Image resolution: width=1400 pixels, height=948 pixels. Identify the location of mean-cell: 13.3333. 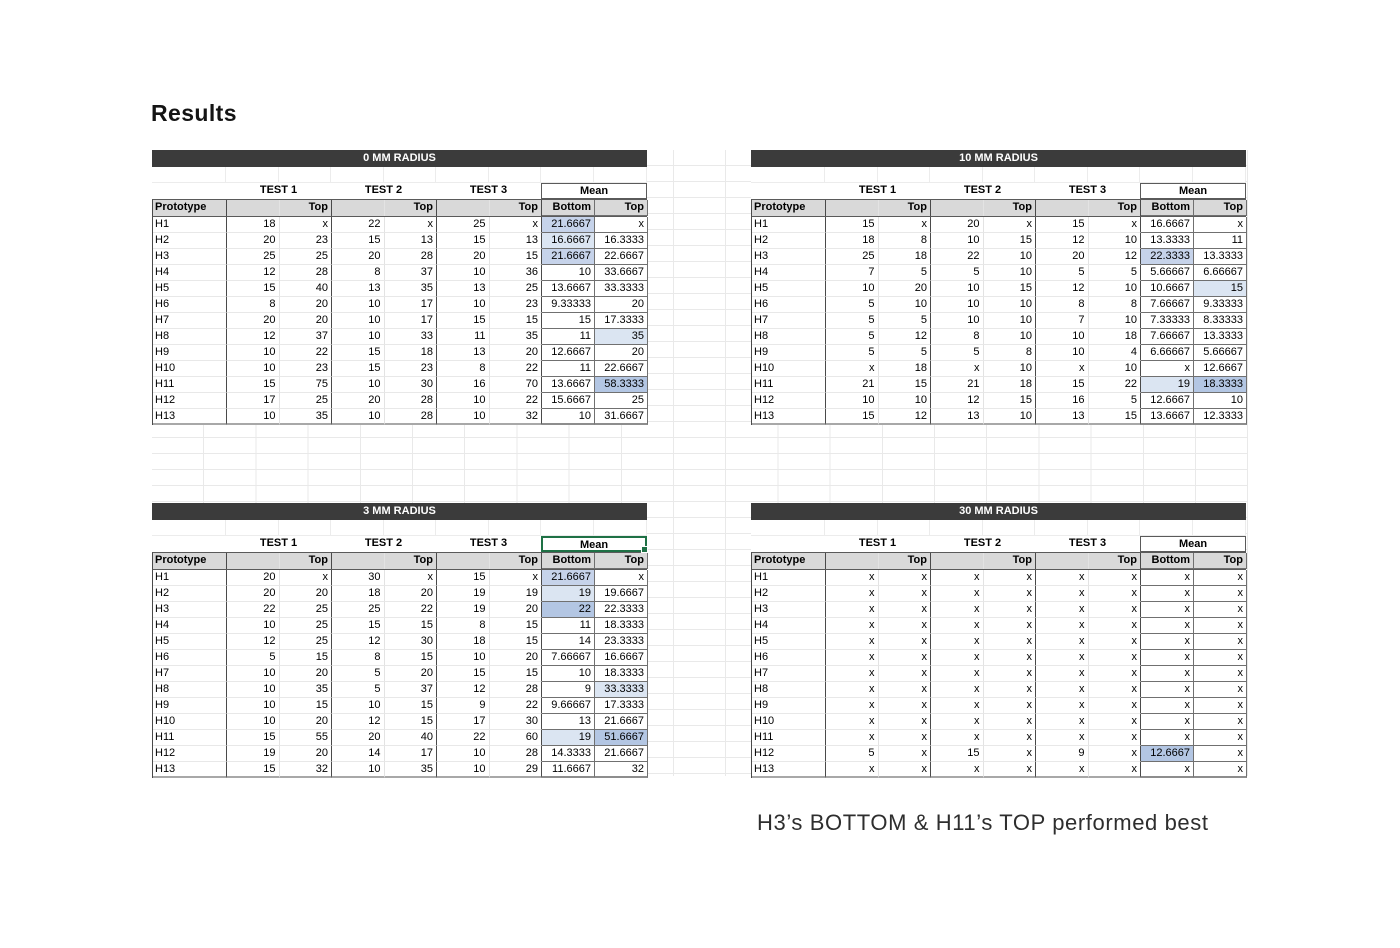
(1220, 257).